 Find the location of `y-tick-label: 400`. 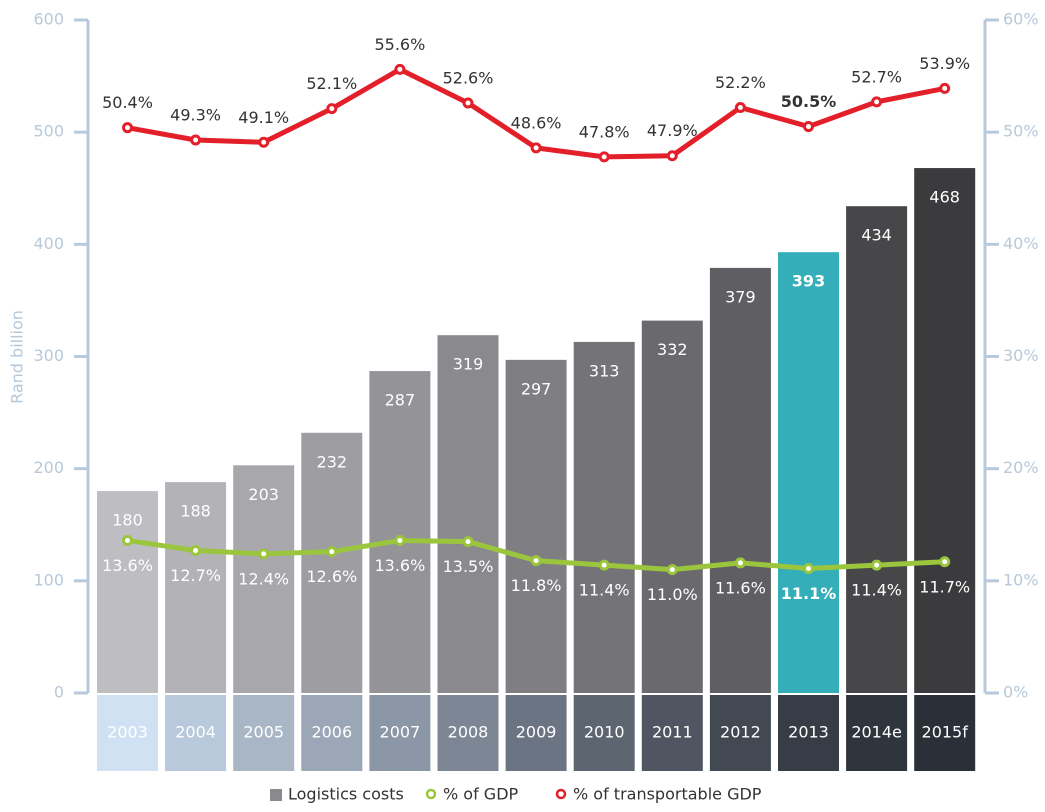

y-tick-label: 400 is located at coordinates (48, 243).